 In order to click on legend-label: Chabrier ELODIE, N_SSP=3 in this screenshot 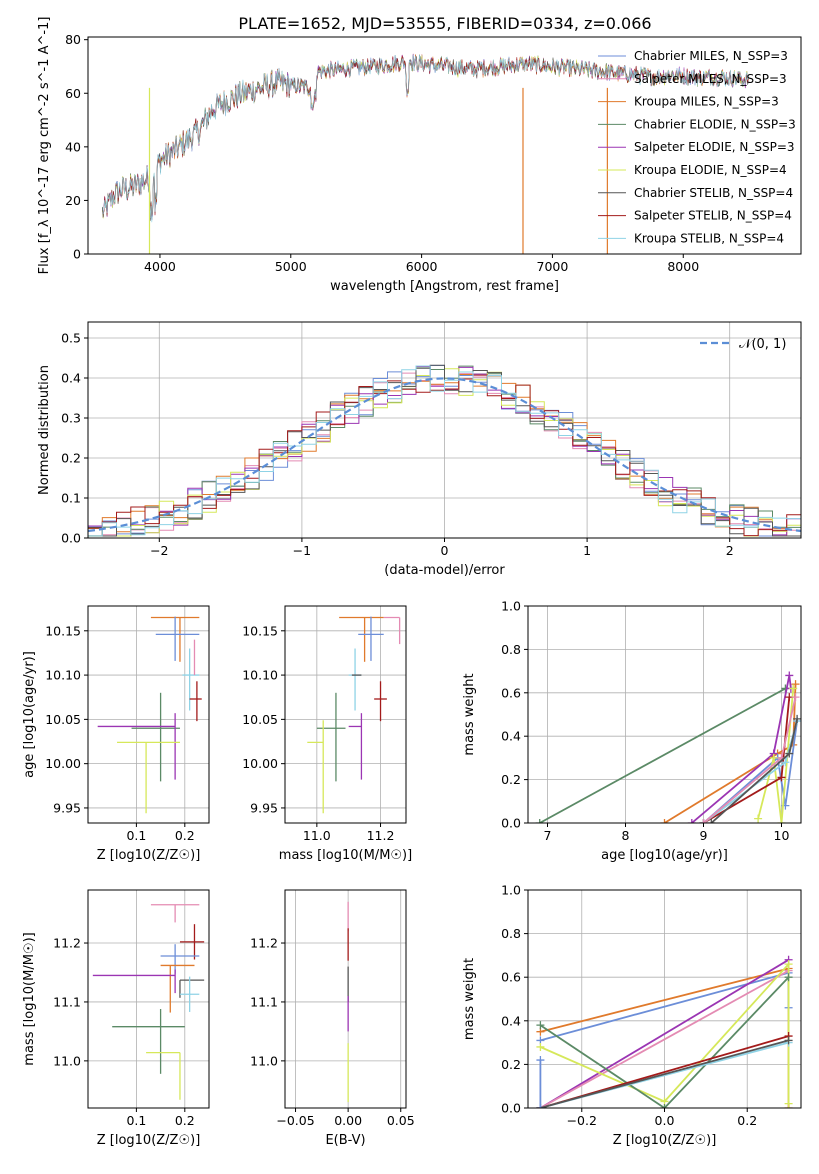, I will do `click(715, 124)`.